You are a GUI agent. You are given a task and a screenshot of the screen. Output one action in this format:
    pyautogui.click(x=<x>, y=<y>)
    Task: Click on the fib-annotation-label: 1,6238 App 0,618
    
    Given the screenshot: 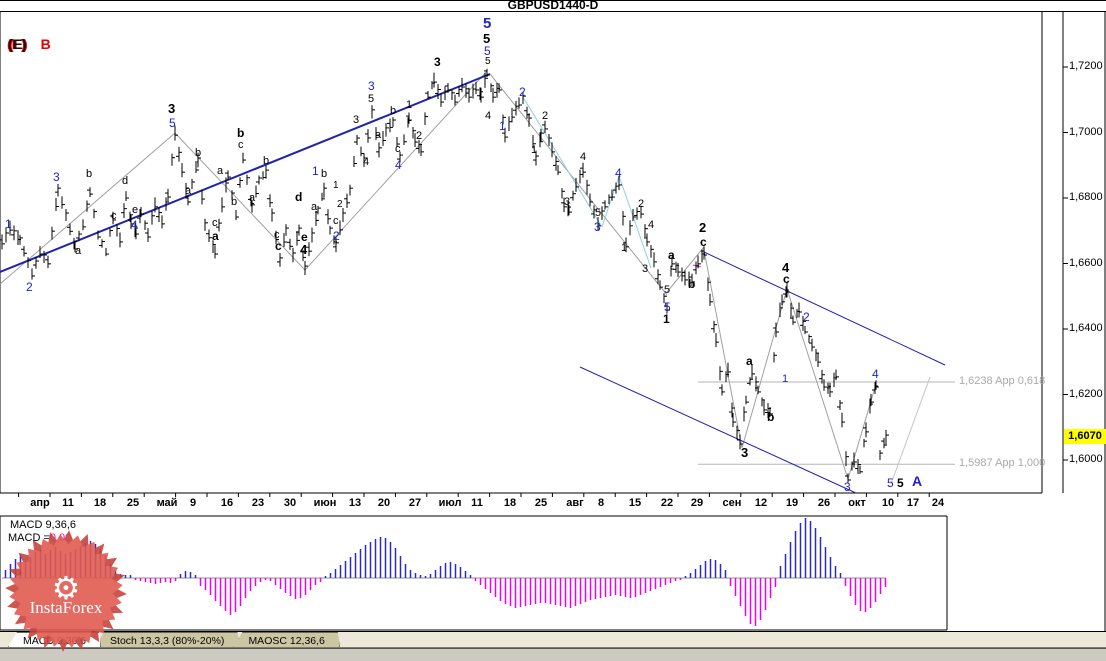 What is the action you would take?
    pyautogui.click(x=1002, y=381)
    